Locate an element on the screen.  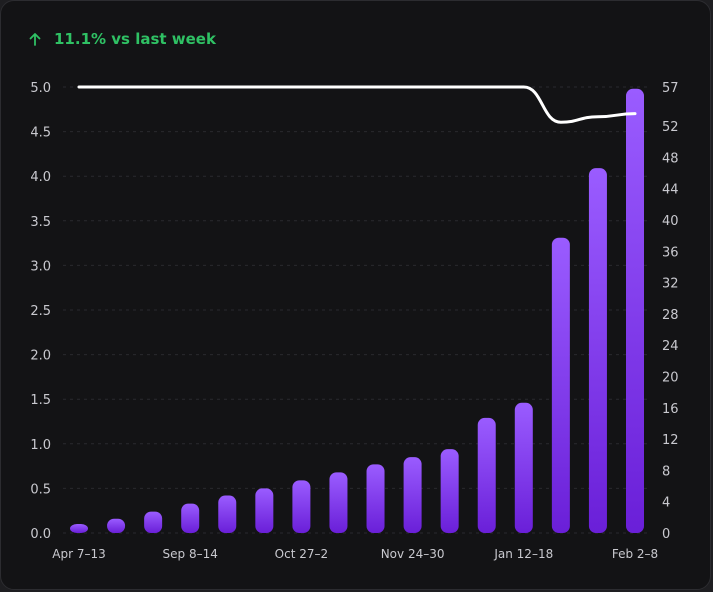
left-tick-label: 2.5 is located at coordinates (40, 311).